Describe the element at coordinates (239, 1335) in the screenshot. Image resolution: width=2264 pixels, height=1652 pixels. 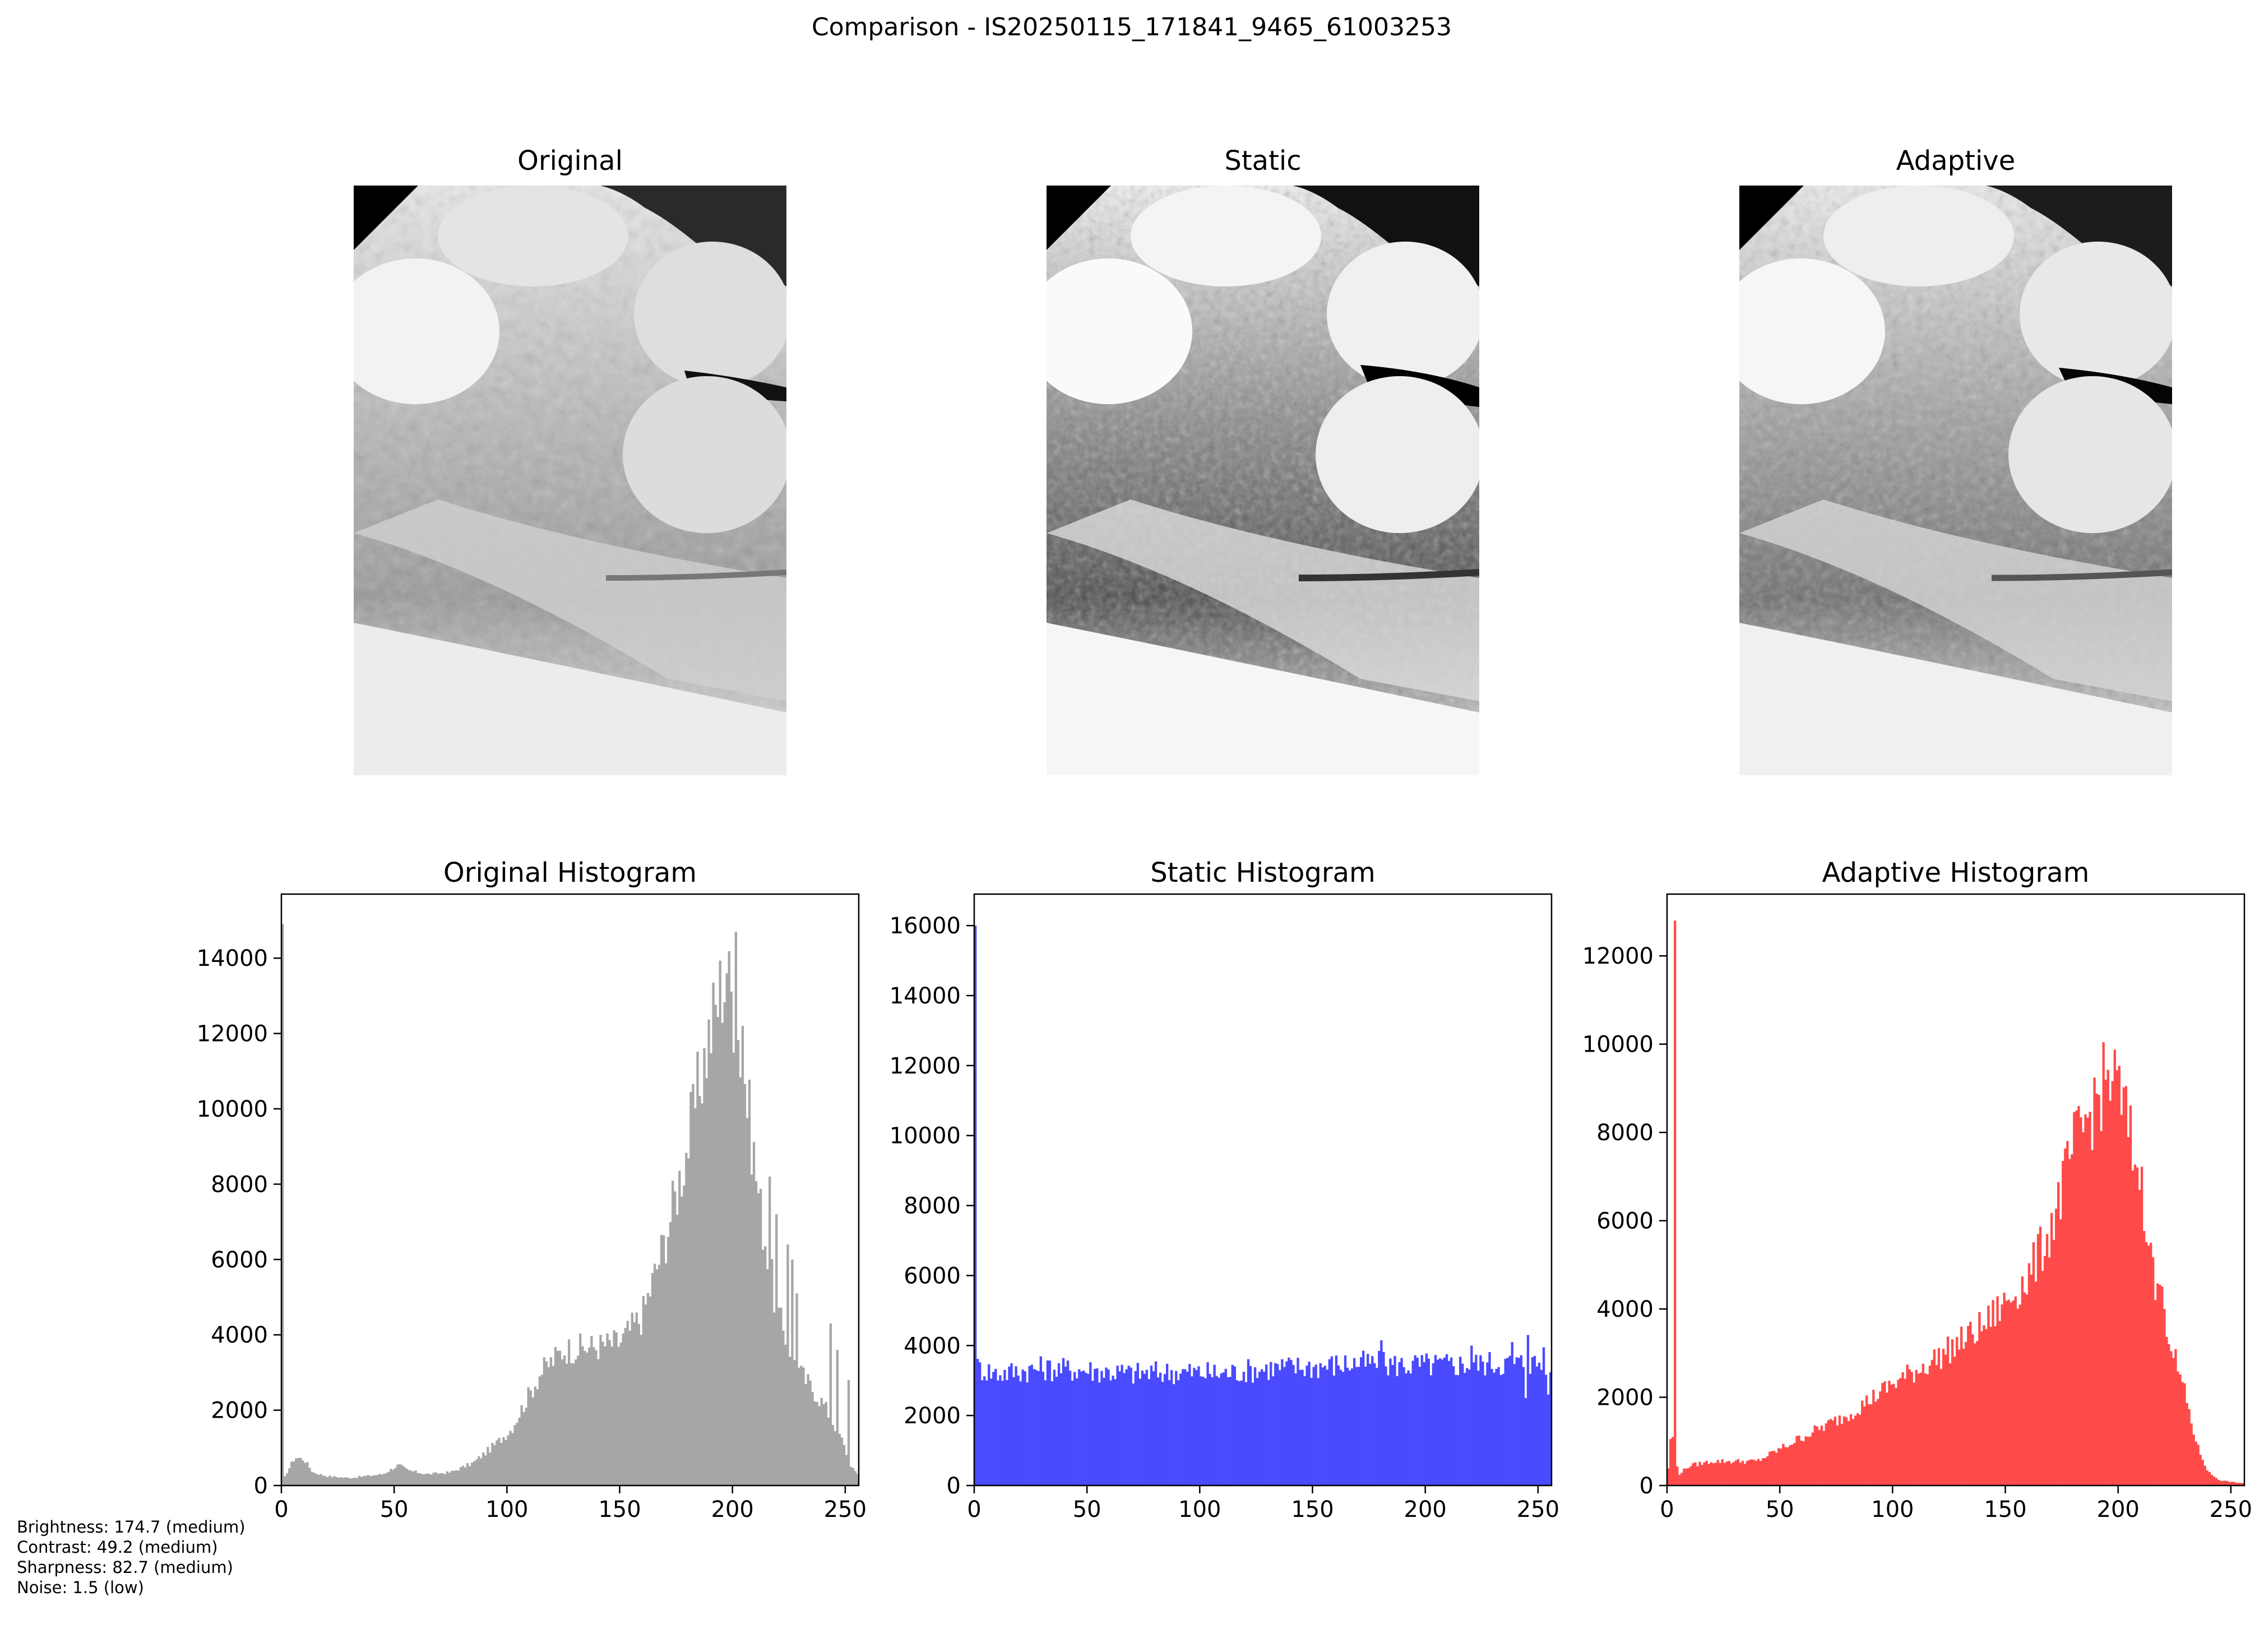
I see `y-tick-label: 4000` at that location.